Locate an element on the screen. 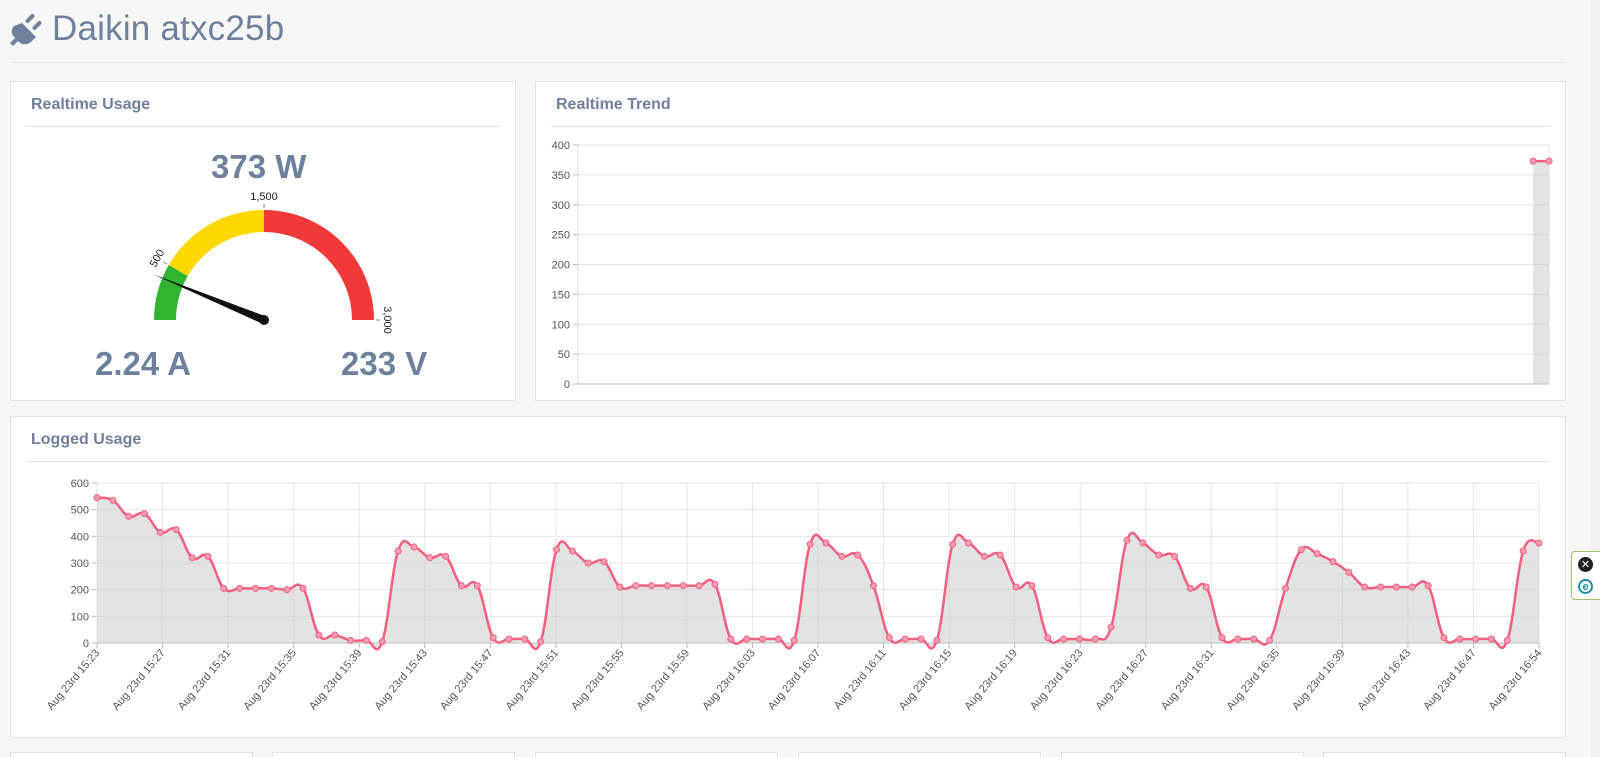 The image size is (1600, 757). gauge-green-band is located at coordinates (171, 292).